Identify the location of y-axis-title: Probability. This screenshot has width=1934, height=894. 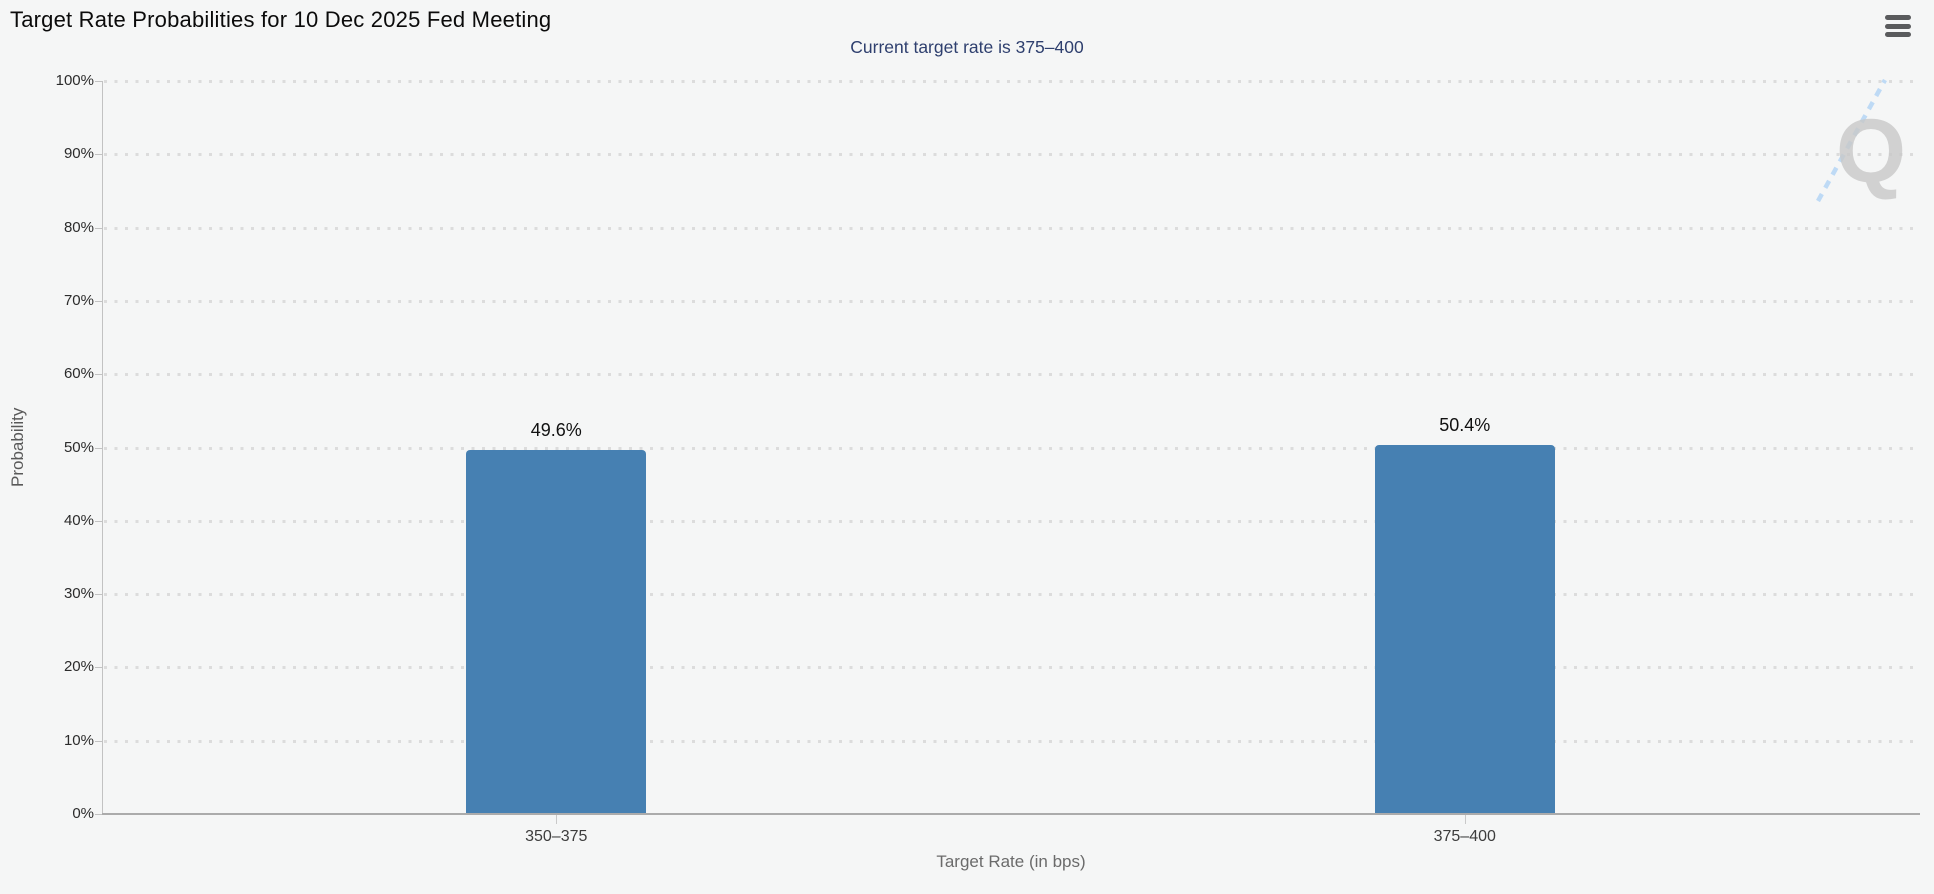
(17, 447).